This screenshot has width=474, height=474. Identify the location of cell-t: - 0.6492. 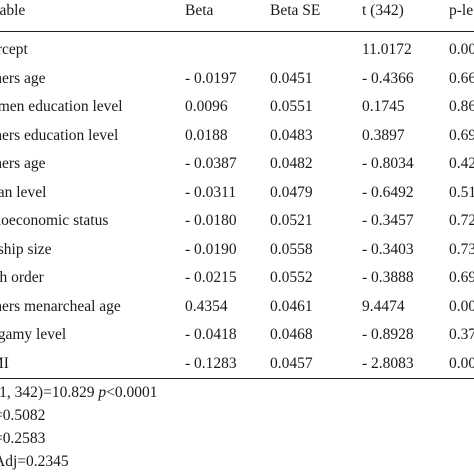
(388, 192).